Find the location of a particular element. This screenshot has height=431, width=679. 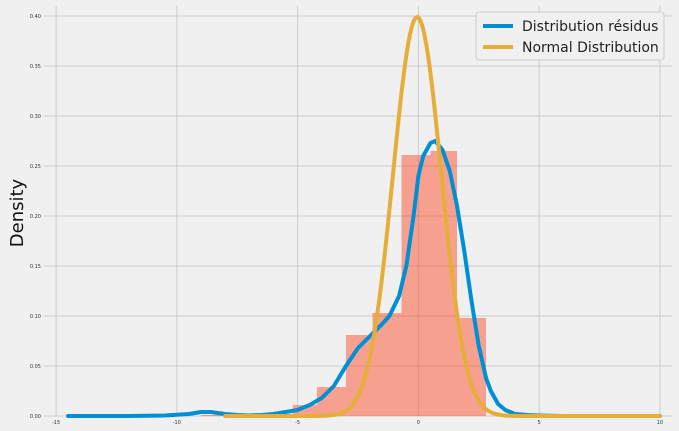

y-tick-label-2: 0.10 is located at coordinates (35, 317).